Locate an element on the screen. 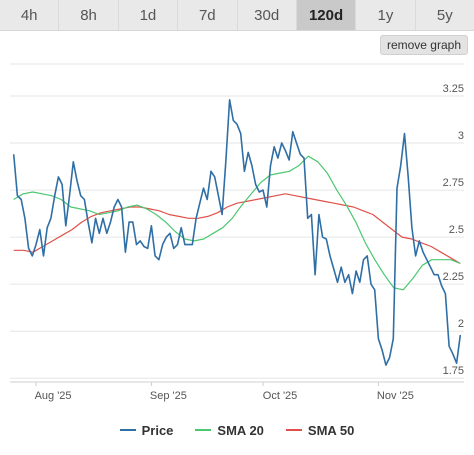 The height and width of the screenshot is (455, 474). tab-120d: 120d is located at coordinates (326, 15).